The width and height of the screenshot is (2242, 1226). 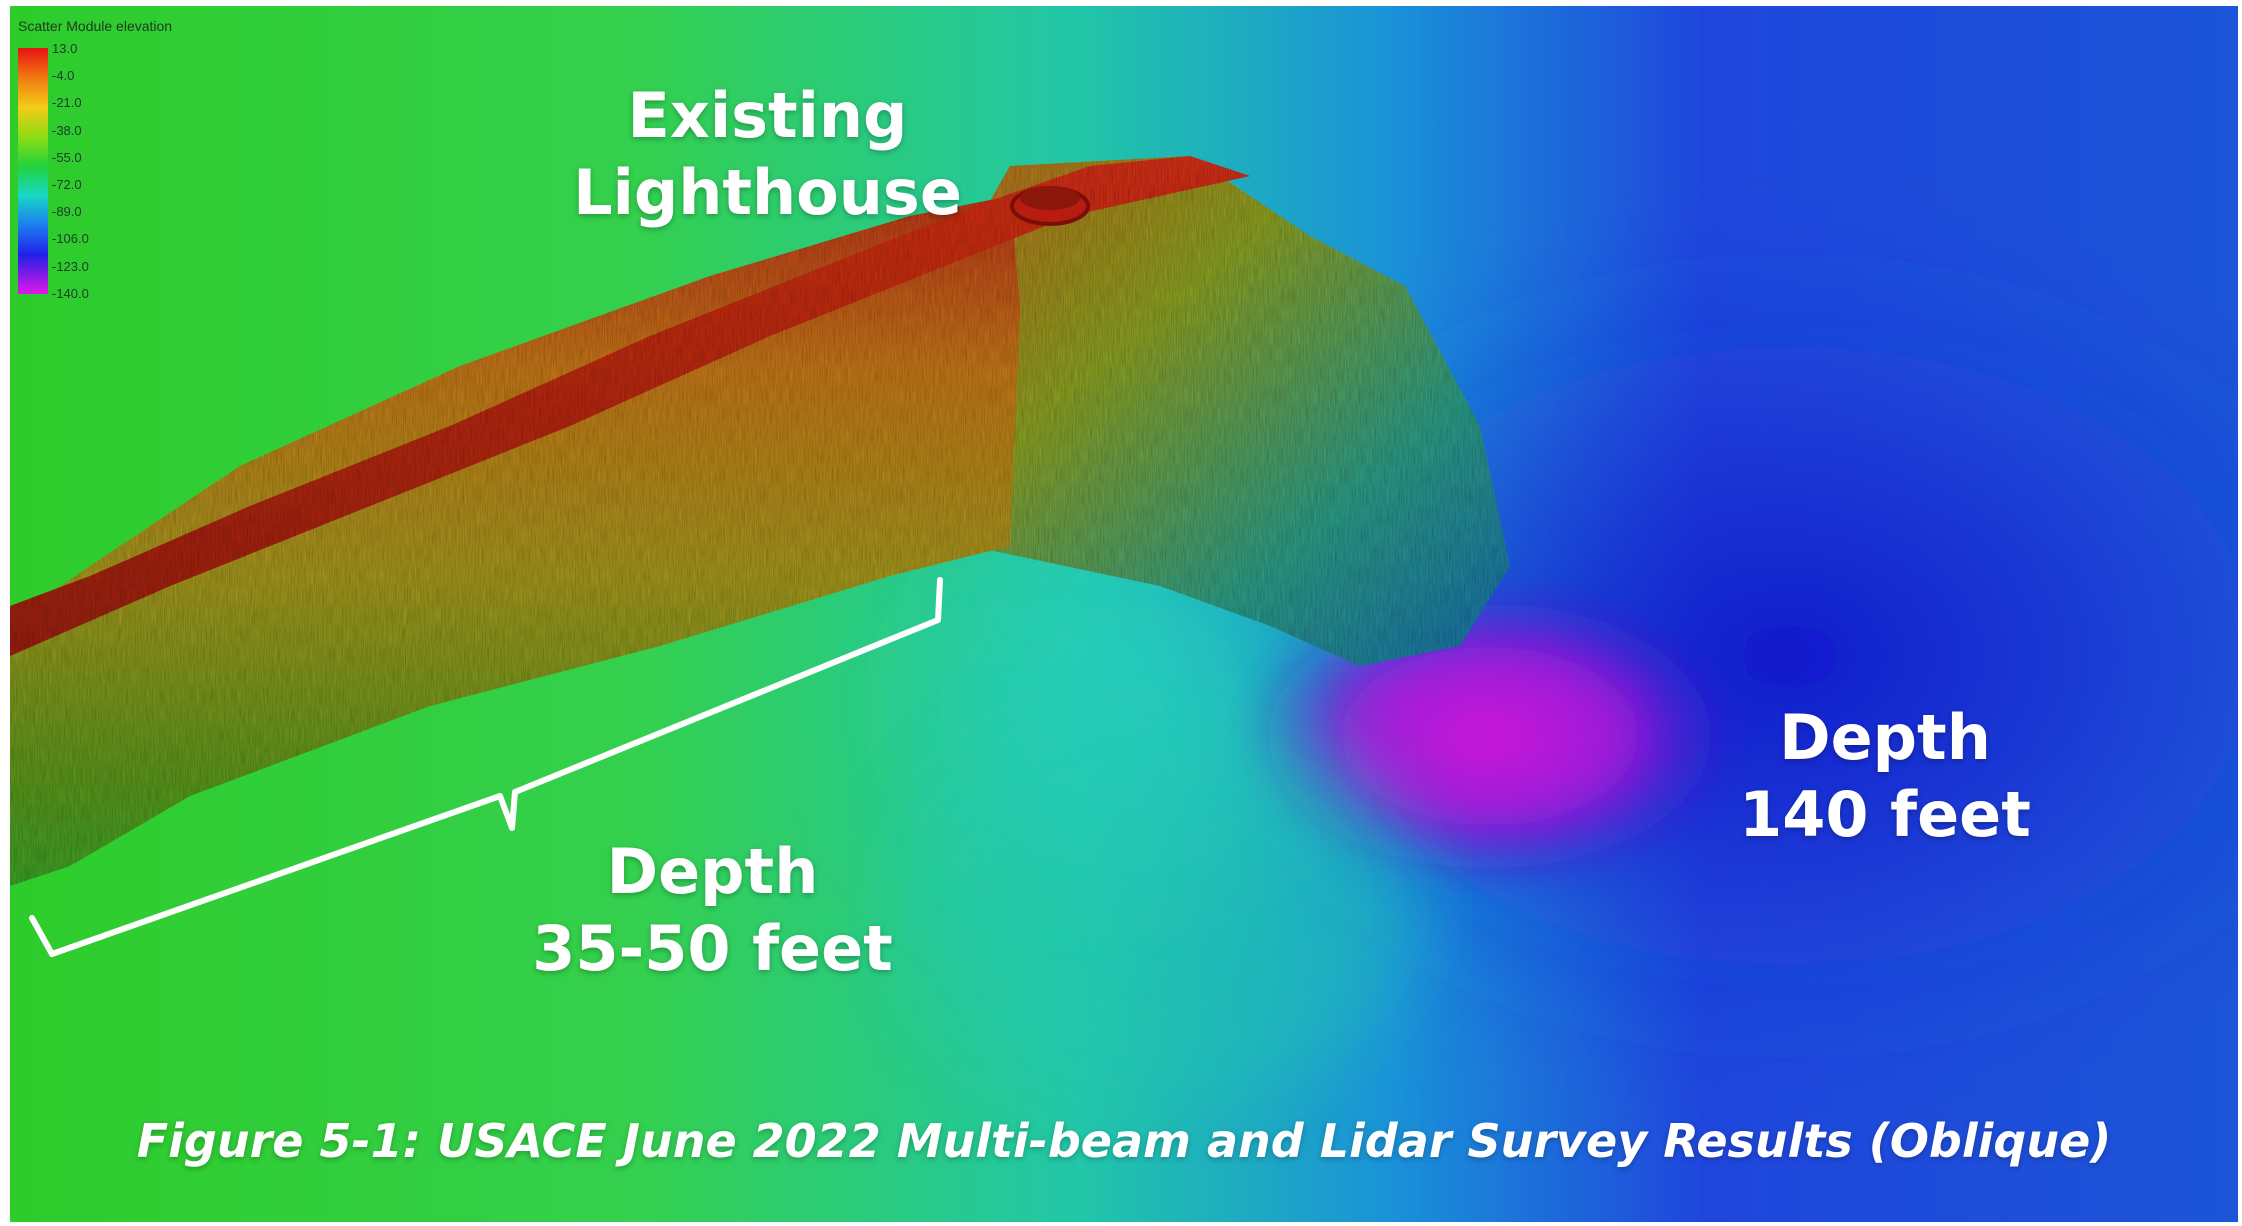 What do you see at coordinates (1160, 906) in the screenshot?
I see `shallow-cyan-patch` at bounding box center [1160, 906].